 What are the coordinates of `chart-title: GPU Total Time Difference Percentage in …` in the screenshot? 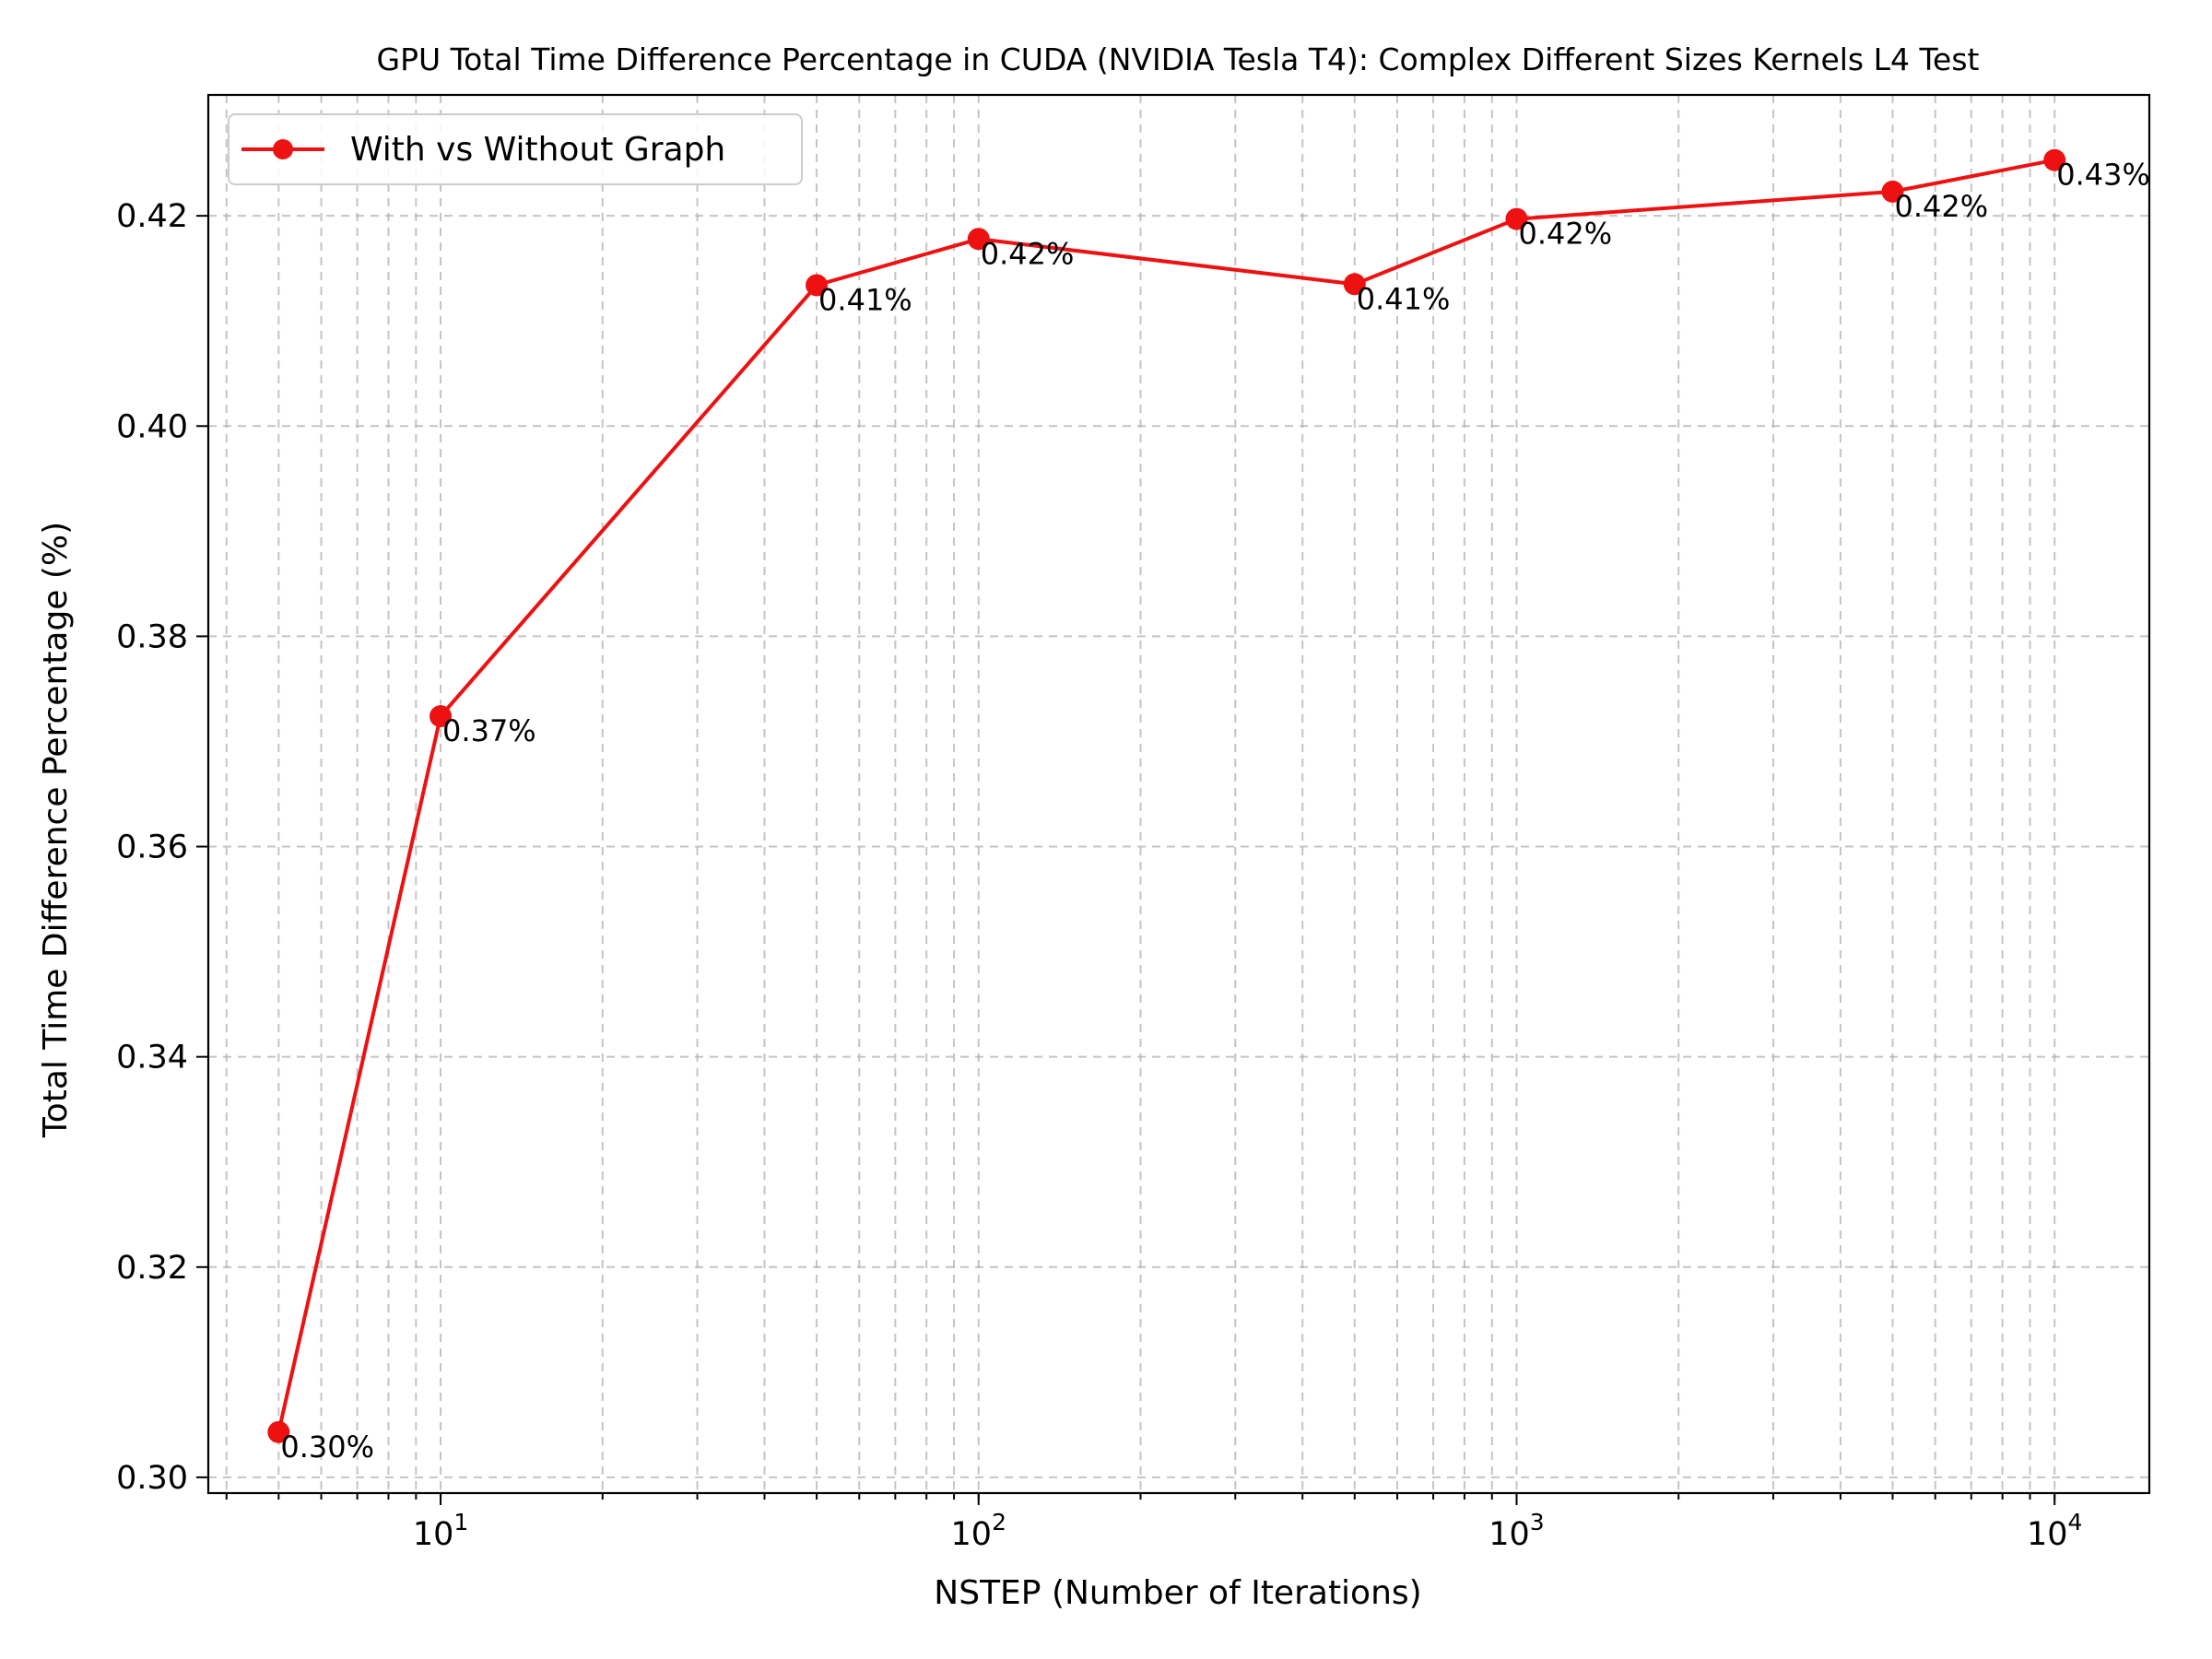 It's located at (1178, 59).